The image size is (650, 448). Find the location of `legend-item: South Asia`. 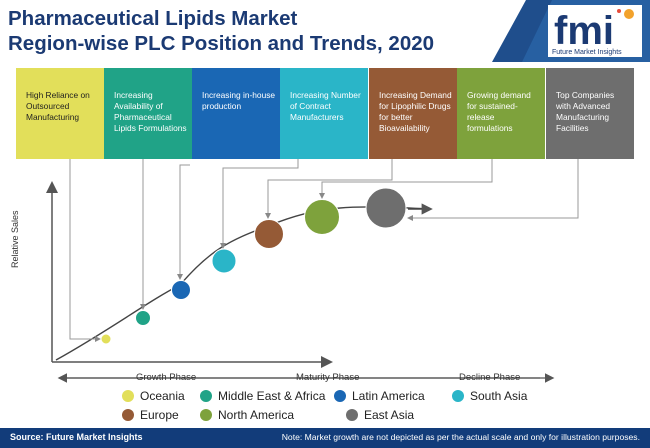

legend-item: South Asia is located at coordinates (489, 396).